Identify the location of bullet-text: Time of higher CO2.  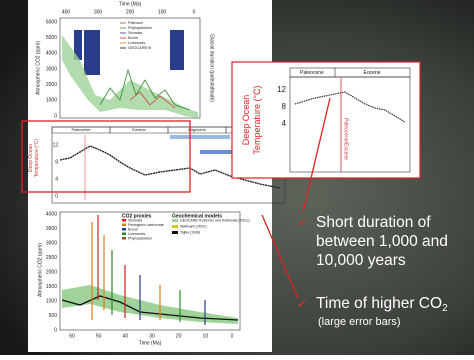
(382, 304).